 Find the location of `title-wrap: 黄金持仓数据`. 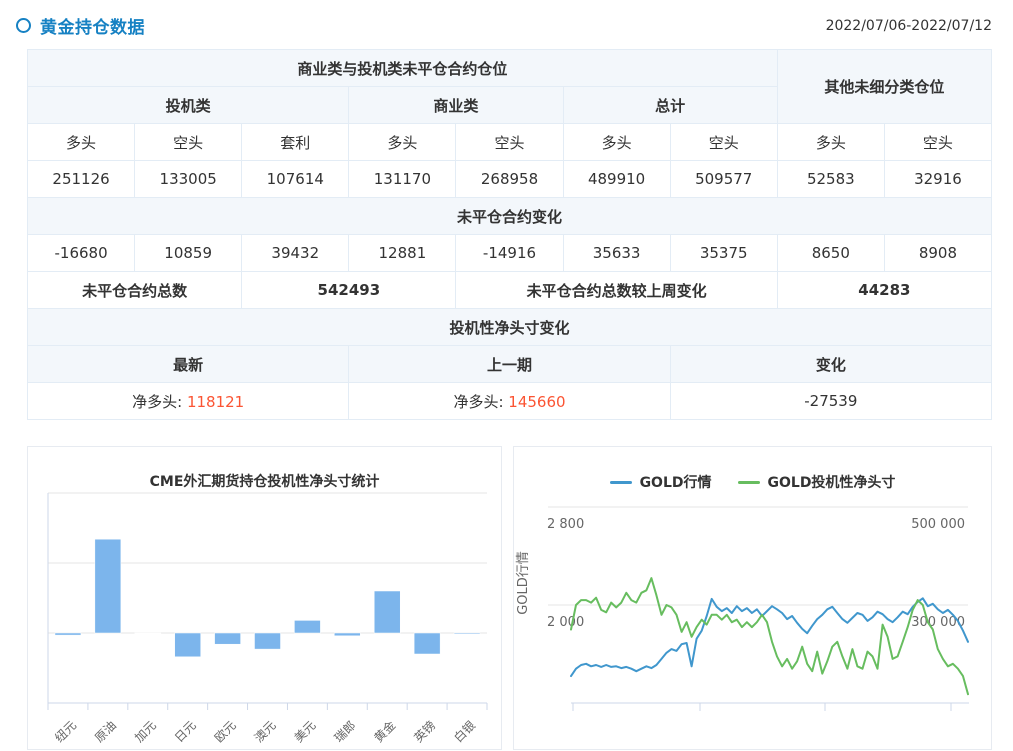

title-wrap: 黄金持仓数据 is located at coordinates (80, 25).